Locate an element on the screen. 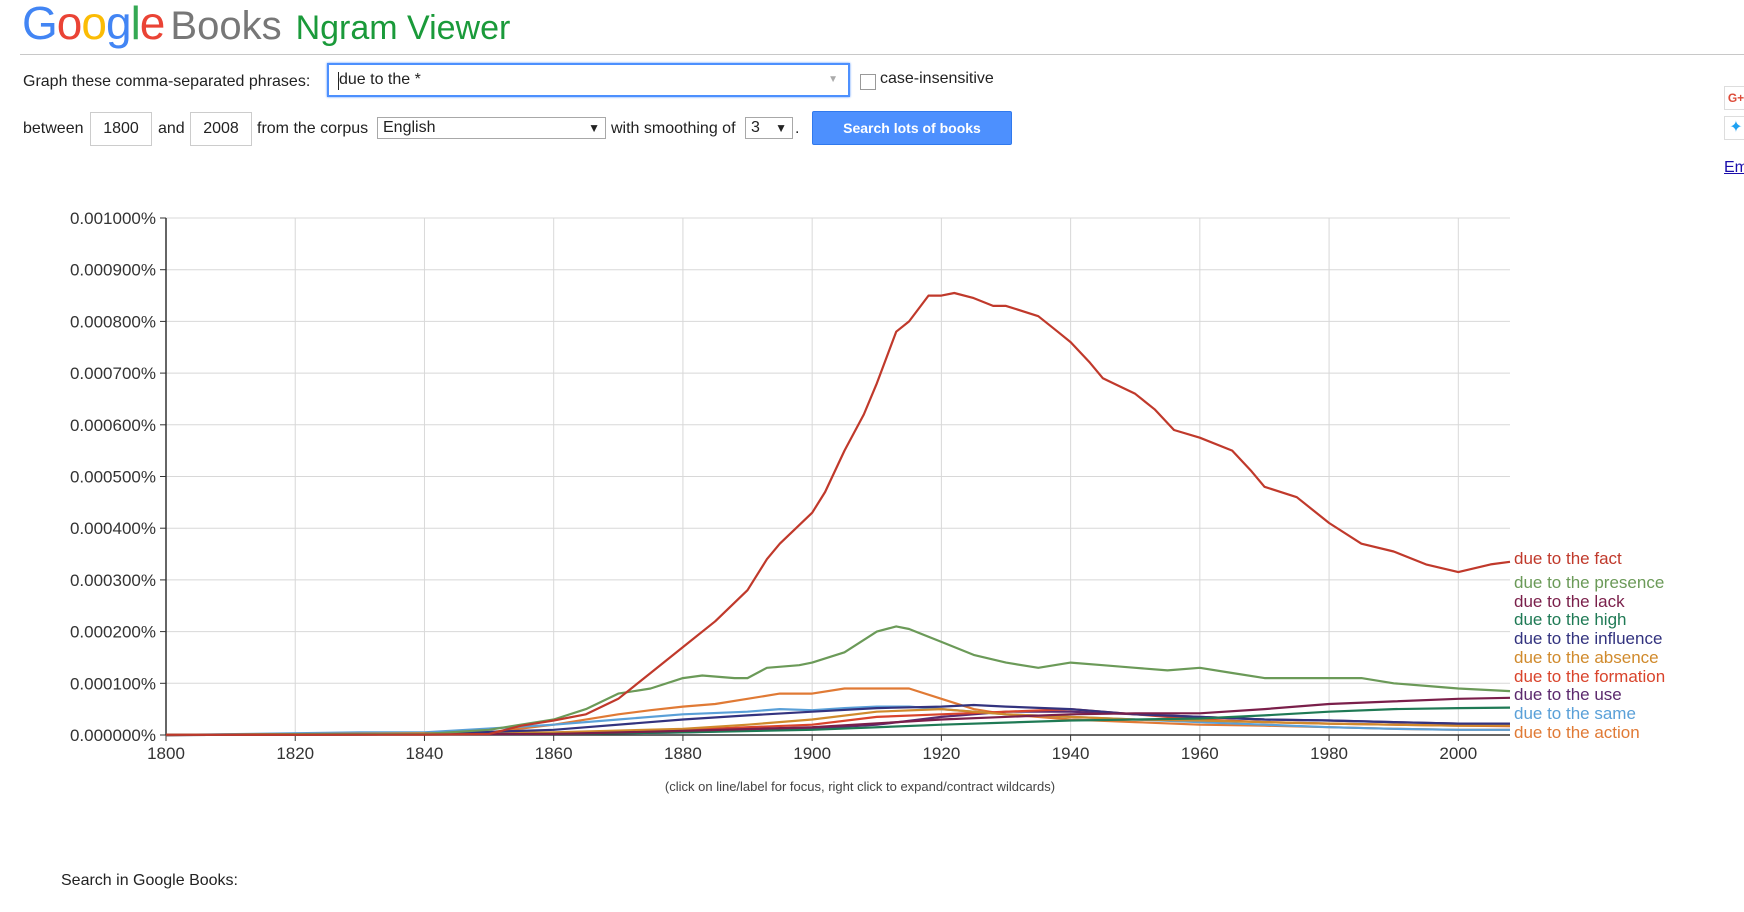 This screenshot has width=1744, height=912. period-text: . is located at coordinates (797, 128).